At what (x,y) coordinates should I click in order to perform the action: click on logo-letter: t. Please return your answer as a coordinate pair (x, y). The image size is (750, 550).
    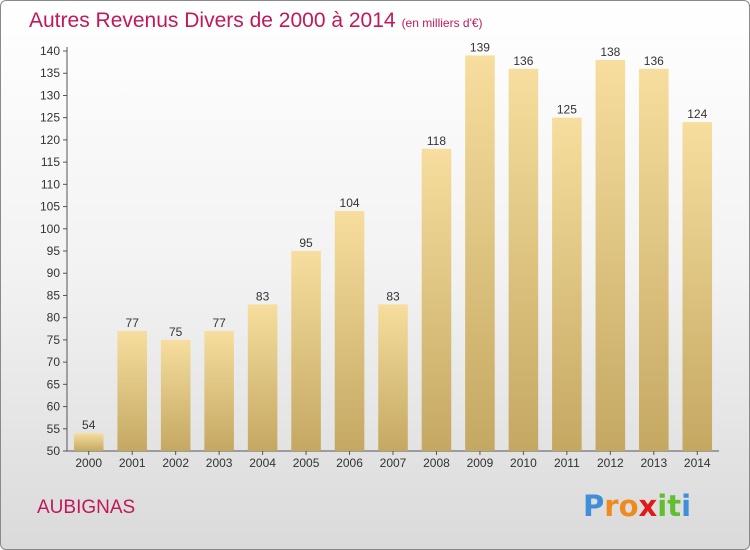
    Looking at the image, I should click on (674, 506).